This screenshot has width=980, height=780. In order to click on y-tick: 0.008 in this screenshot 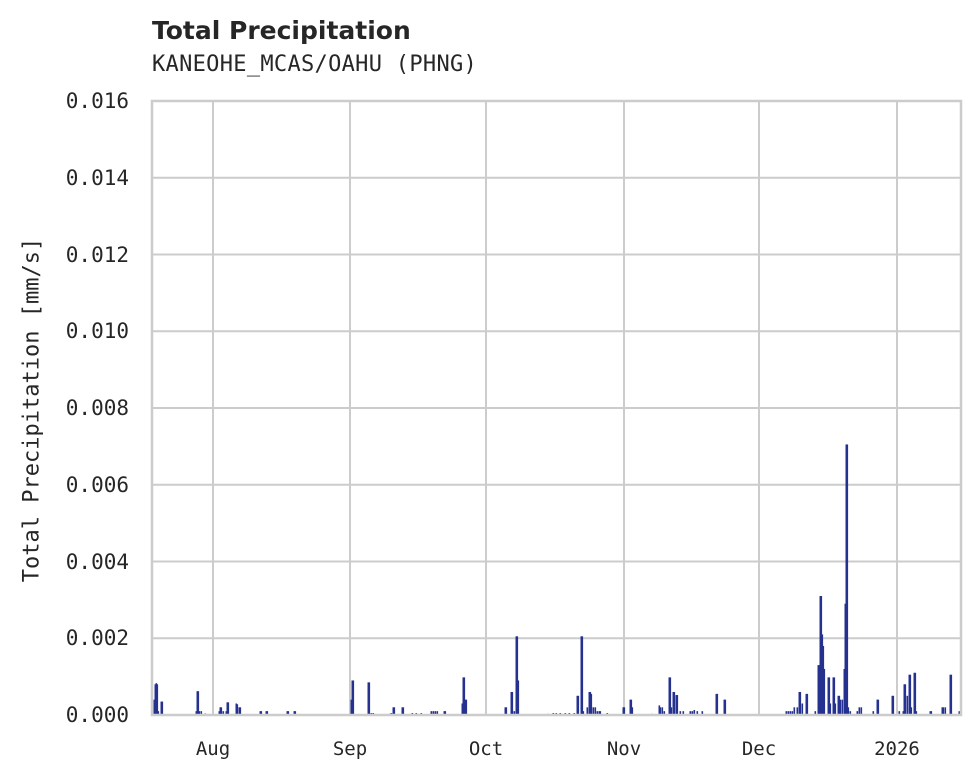, I will do `click(97, 408)`.